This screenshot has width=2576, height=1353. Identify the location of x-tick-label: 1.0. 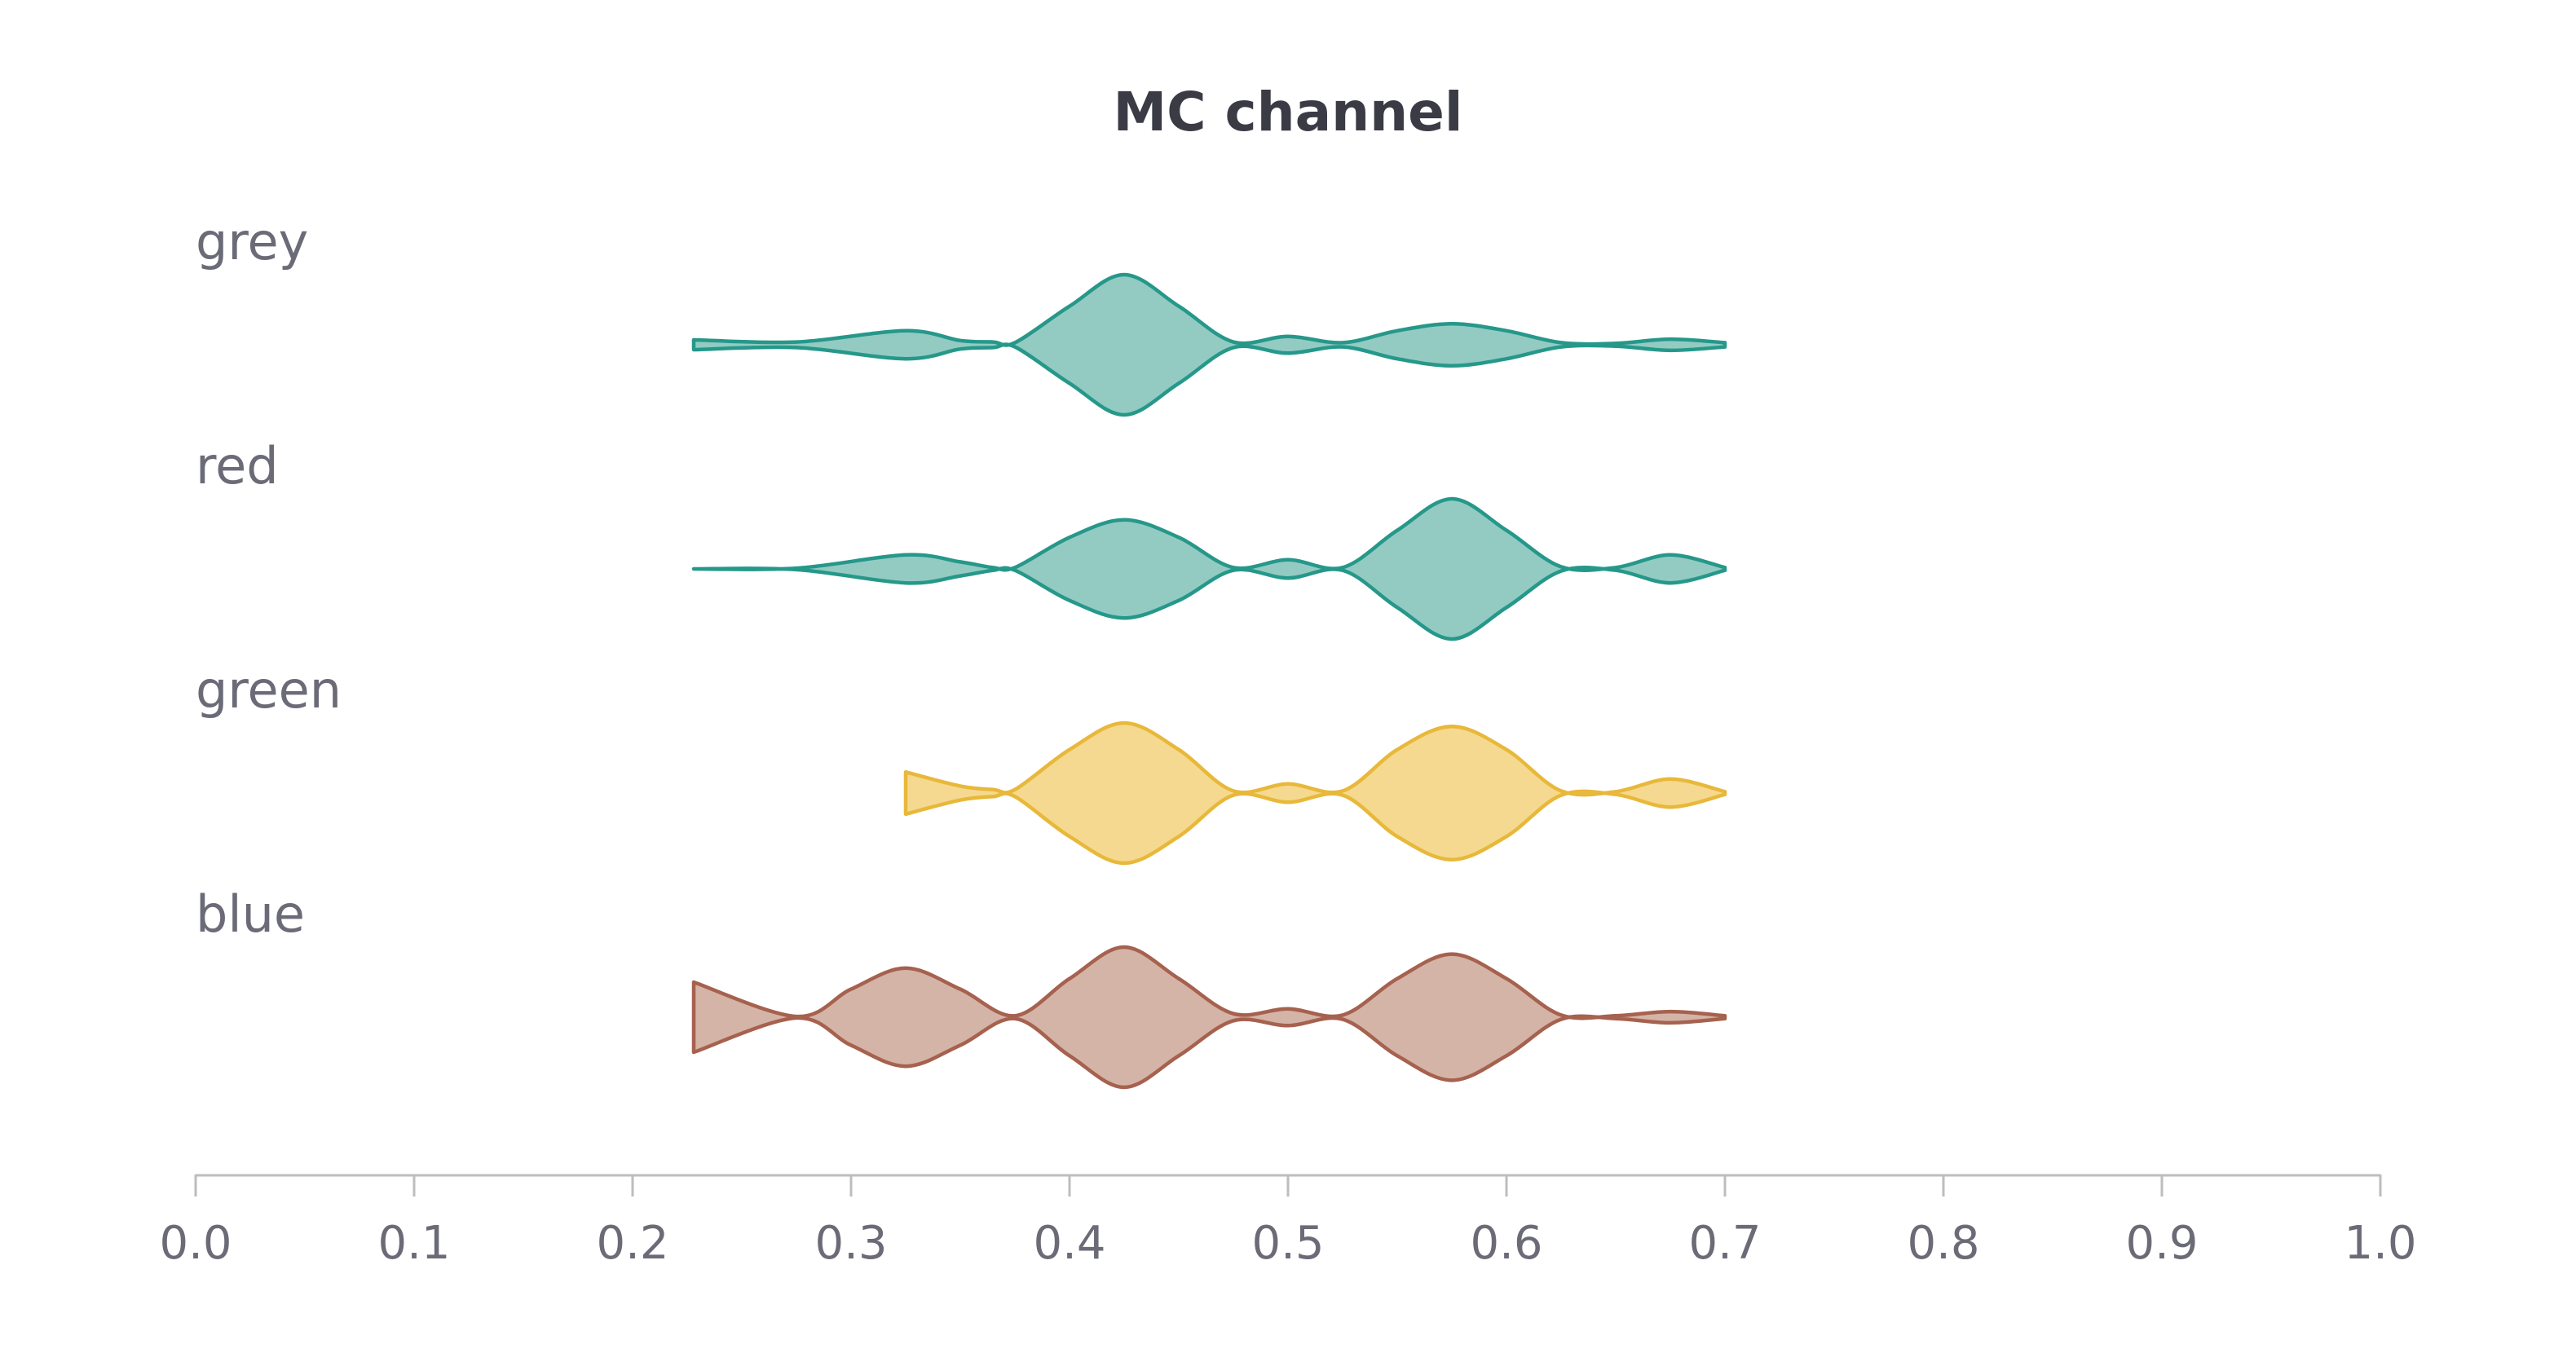
(2380, 1243).